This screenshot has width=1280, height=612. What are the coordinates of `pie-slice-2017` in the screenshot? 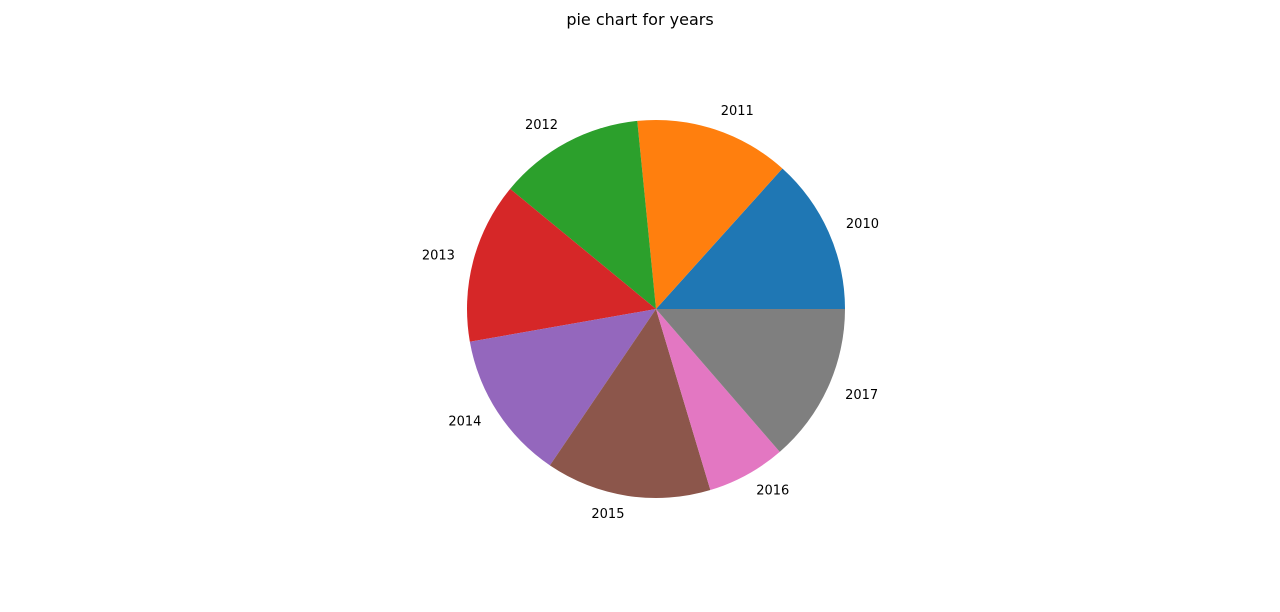 It's located at (750, 380).